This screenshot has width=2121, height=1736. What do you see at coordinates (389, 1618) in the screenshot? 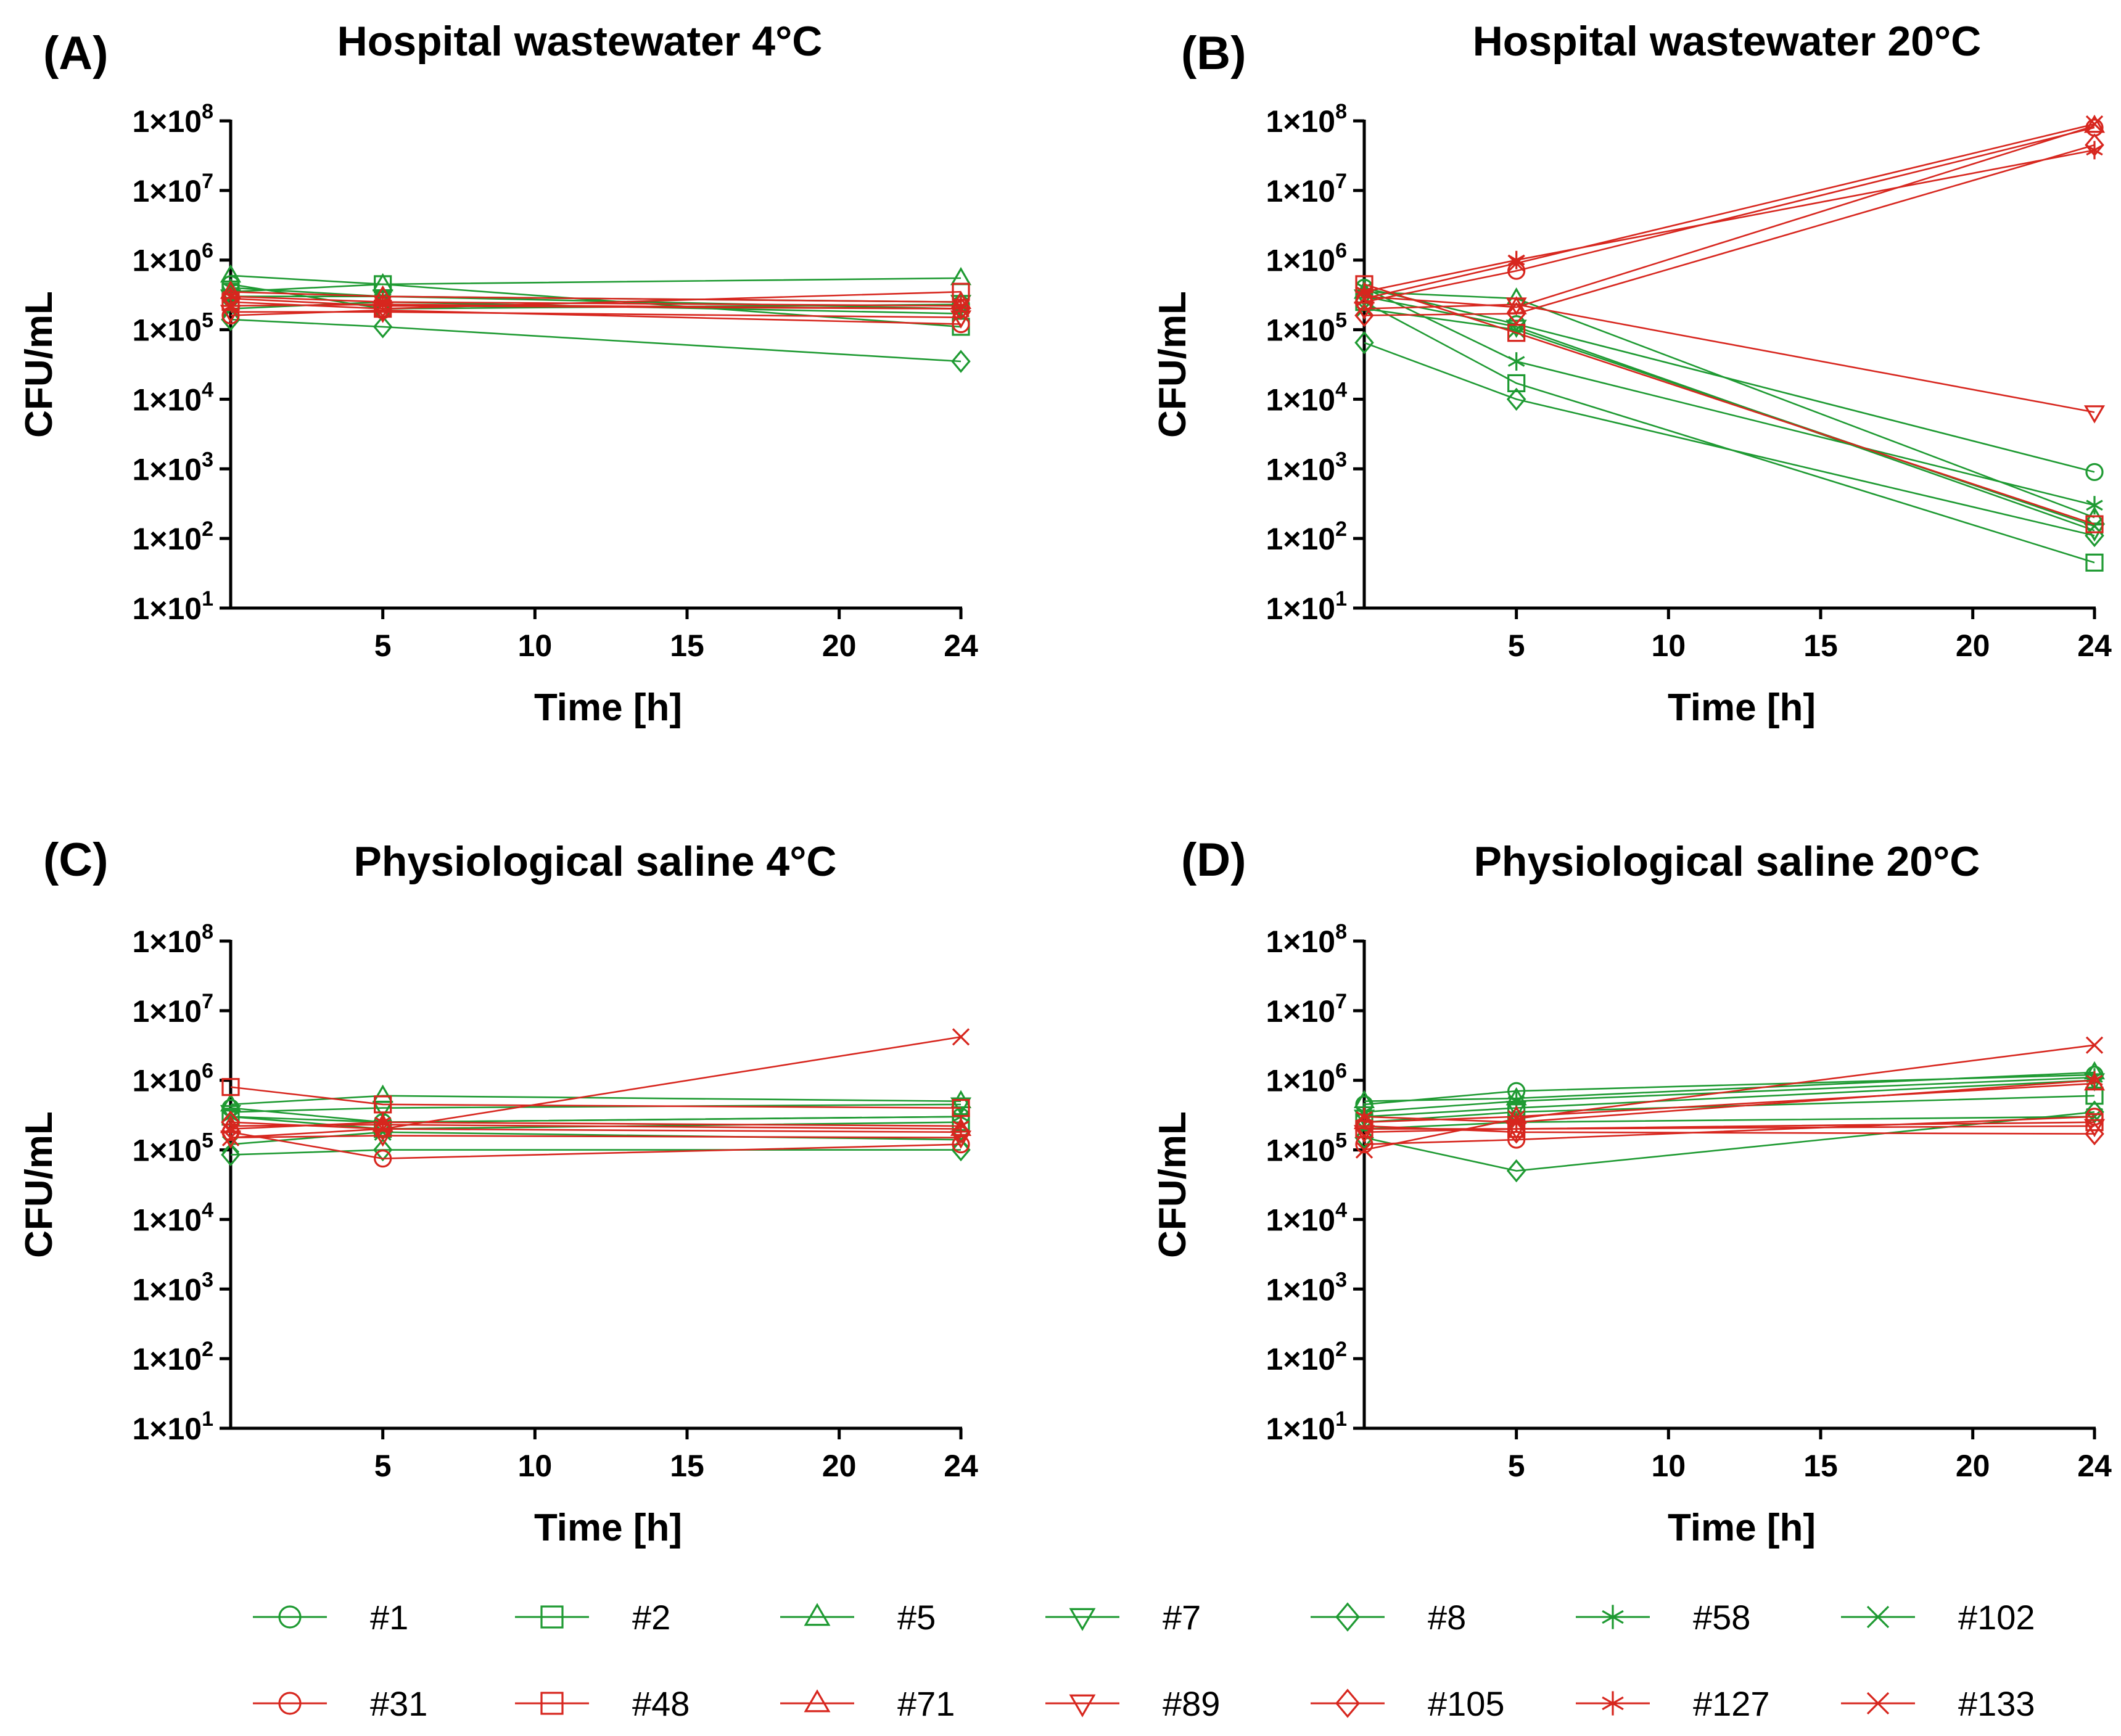
I see `legend-label: #1` at bounding box center [389, 1618].